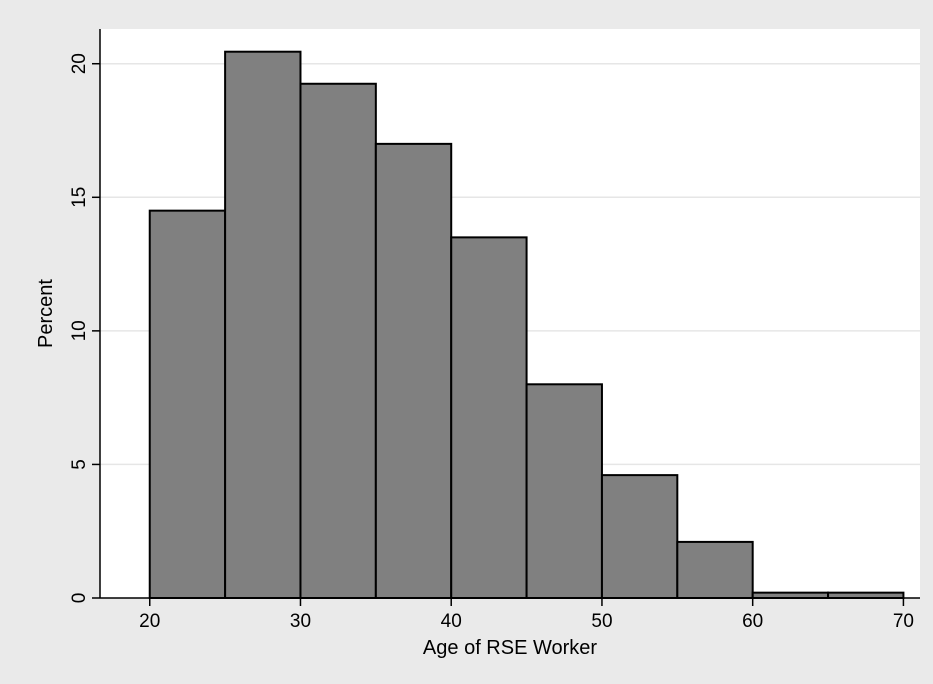 The height and width of the screenshot is (684, 933). I want to click on x-tick-label: 70, so click(903, 621).